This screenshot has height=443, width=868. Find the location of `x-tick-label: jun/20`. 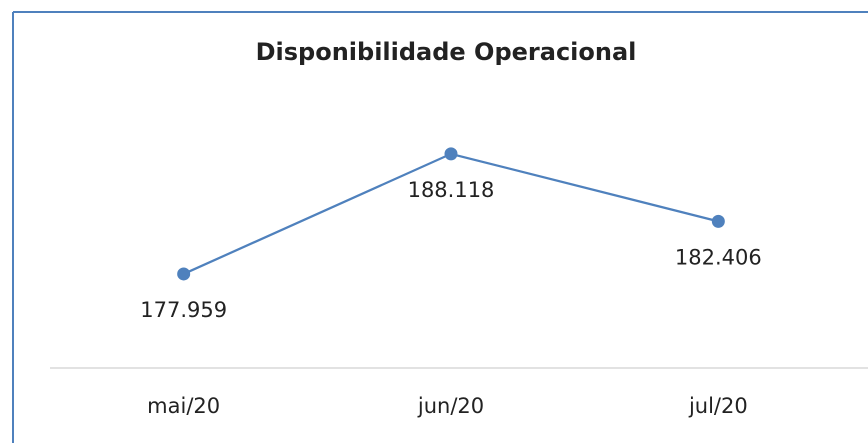

x-tick-label: jun/20 is located at coordinates (450, 406).